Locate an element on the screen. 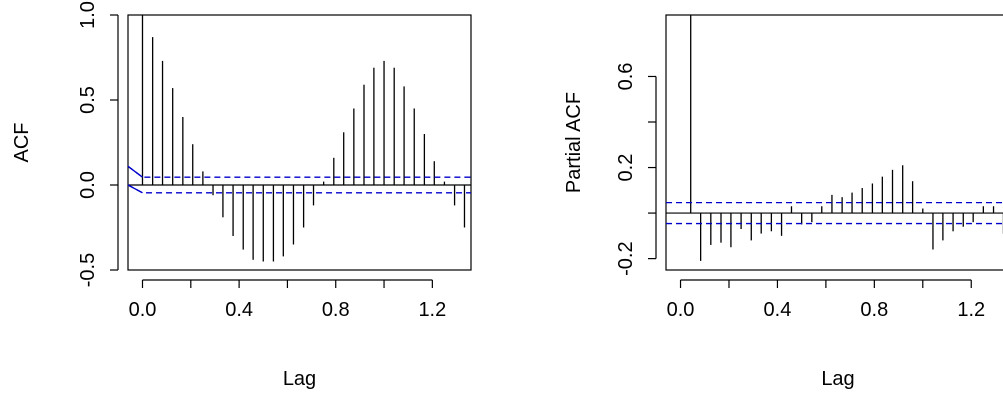 The height and width of the screenshot is (415, 1003). y-tick-label-2: 0.5 is located at coordinates (88, 100).